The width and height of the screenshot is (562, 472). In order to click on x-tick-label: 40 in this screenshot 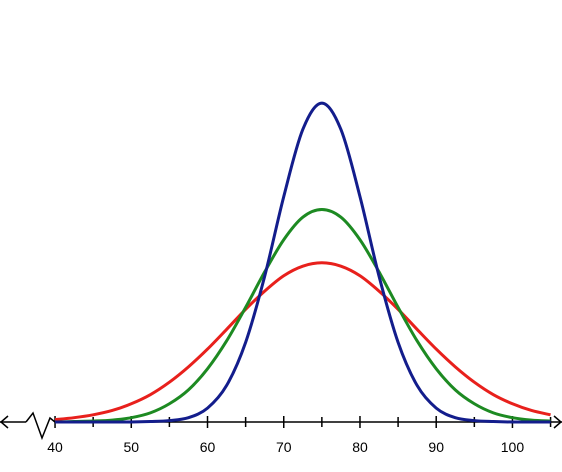, I will do `click(55, 447)`.